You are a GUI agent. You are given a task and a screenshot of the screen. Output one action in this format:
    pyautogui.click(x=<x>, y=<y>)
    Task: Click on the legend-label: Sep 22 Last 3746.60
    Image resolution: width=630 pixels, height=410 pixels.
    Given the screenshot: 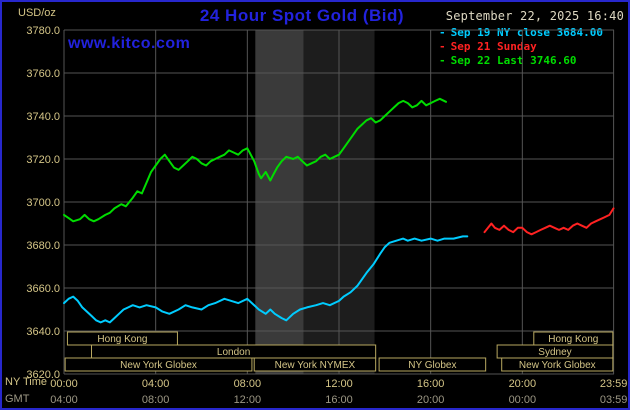 What is the action you would take?
    pyautogui.click(x=513, y=60)
    